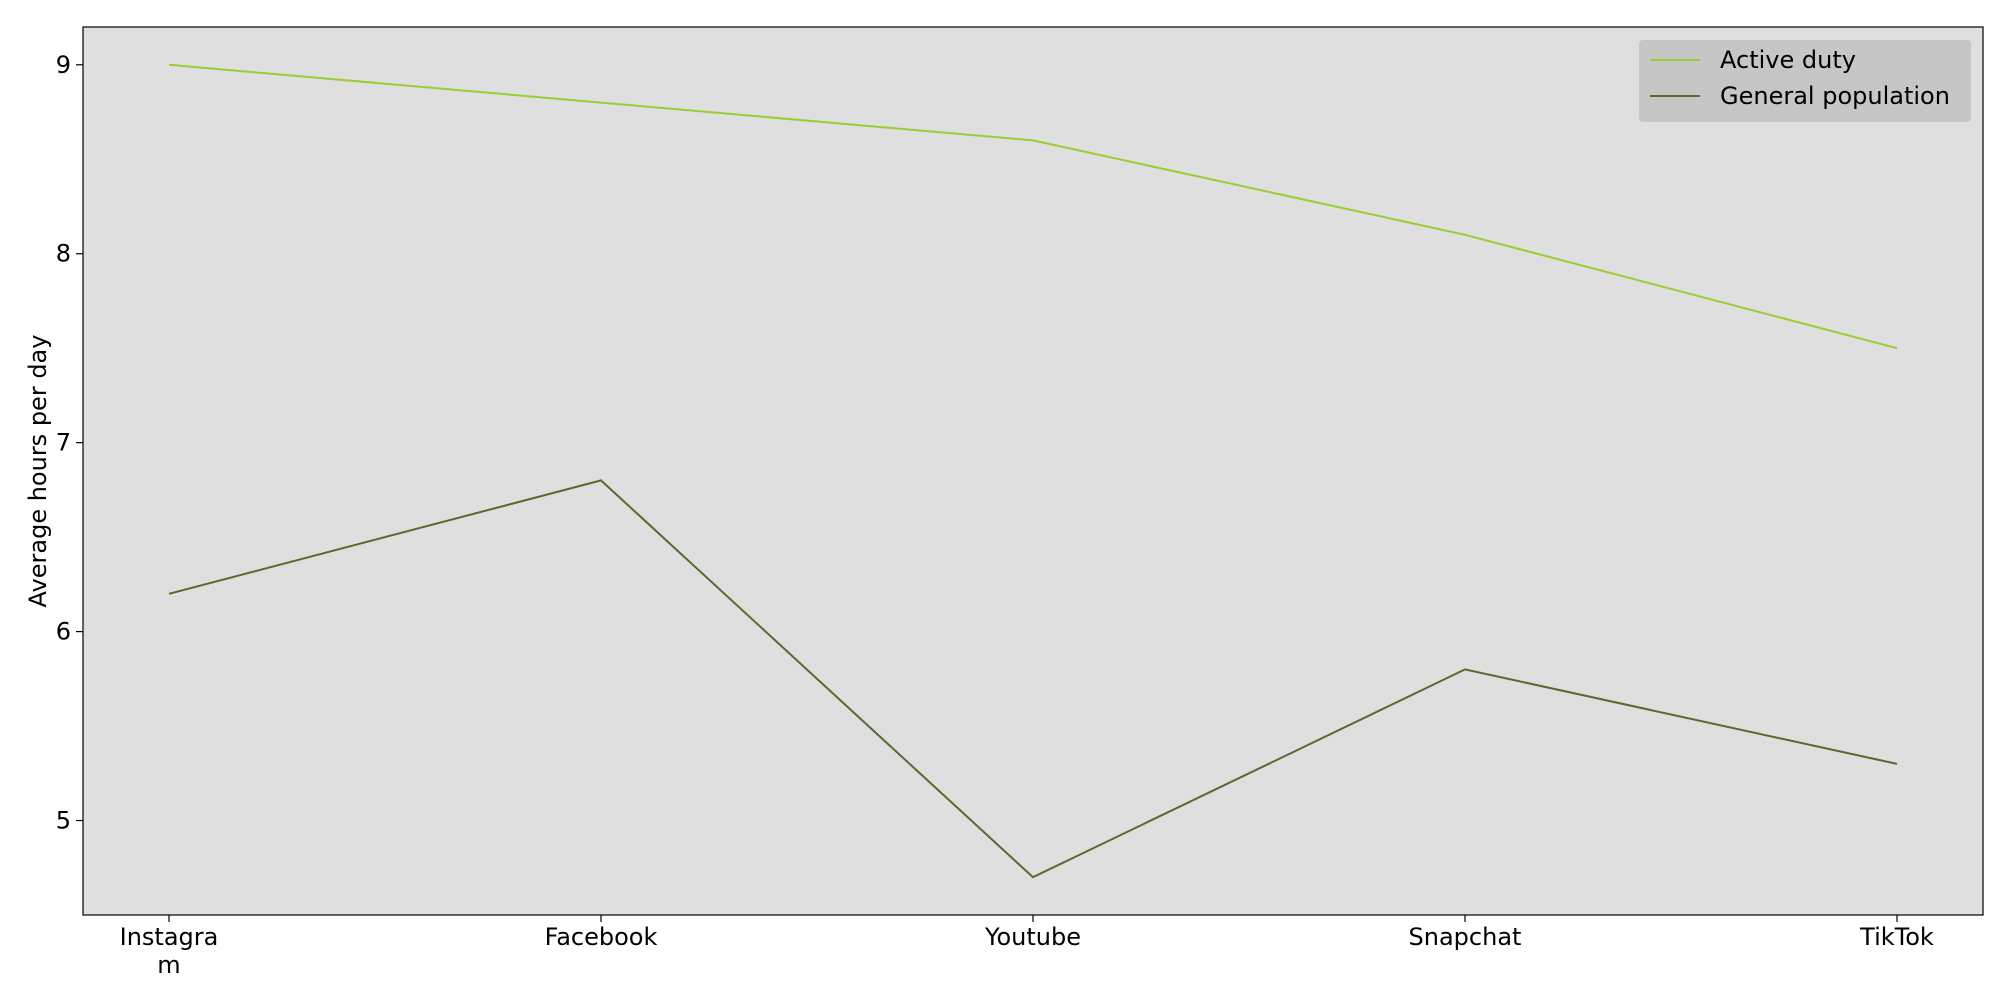  I want to click on y-tick-label: 5, so click(63, 821).